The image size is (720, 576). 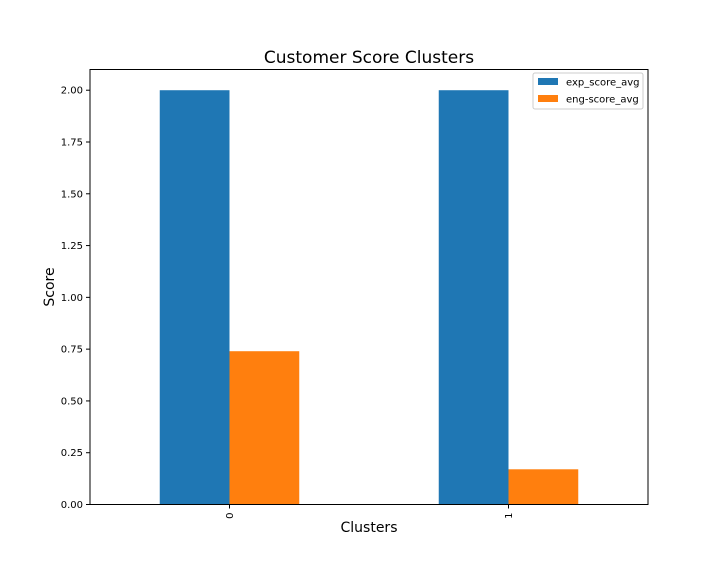 What do you see at coordinates (548, 81) in the screenshot?
I see `legend-swatch-exp` at bounding box center [548, 81].